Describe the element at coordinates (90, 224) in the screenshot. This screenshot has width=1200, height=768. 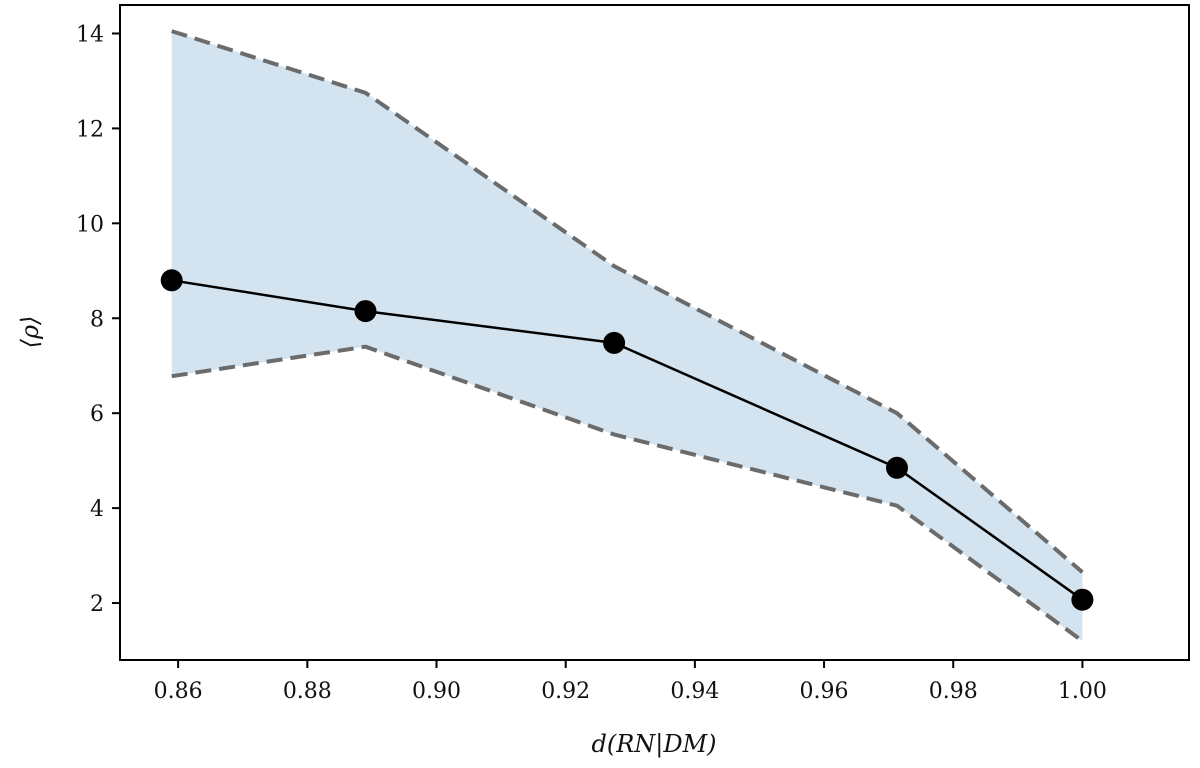
I see `y-tick-label: 10` at that location.